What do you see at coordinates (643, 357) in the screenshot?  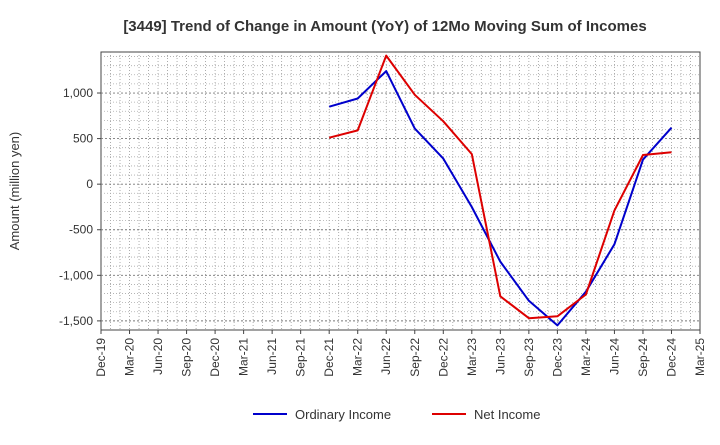 I see `x-tick-label: Sep-24` at bounding box center [643, 357].